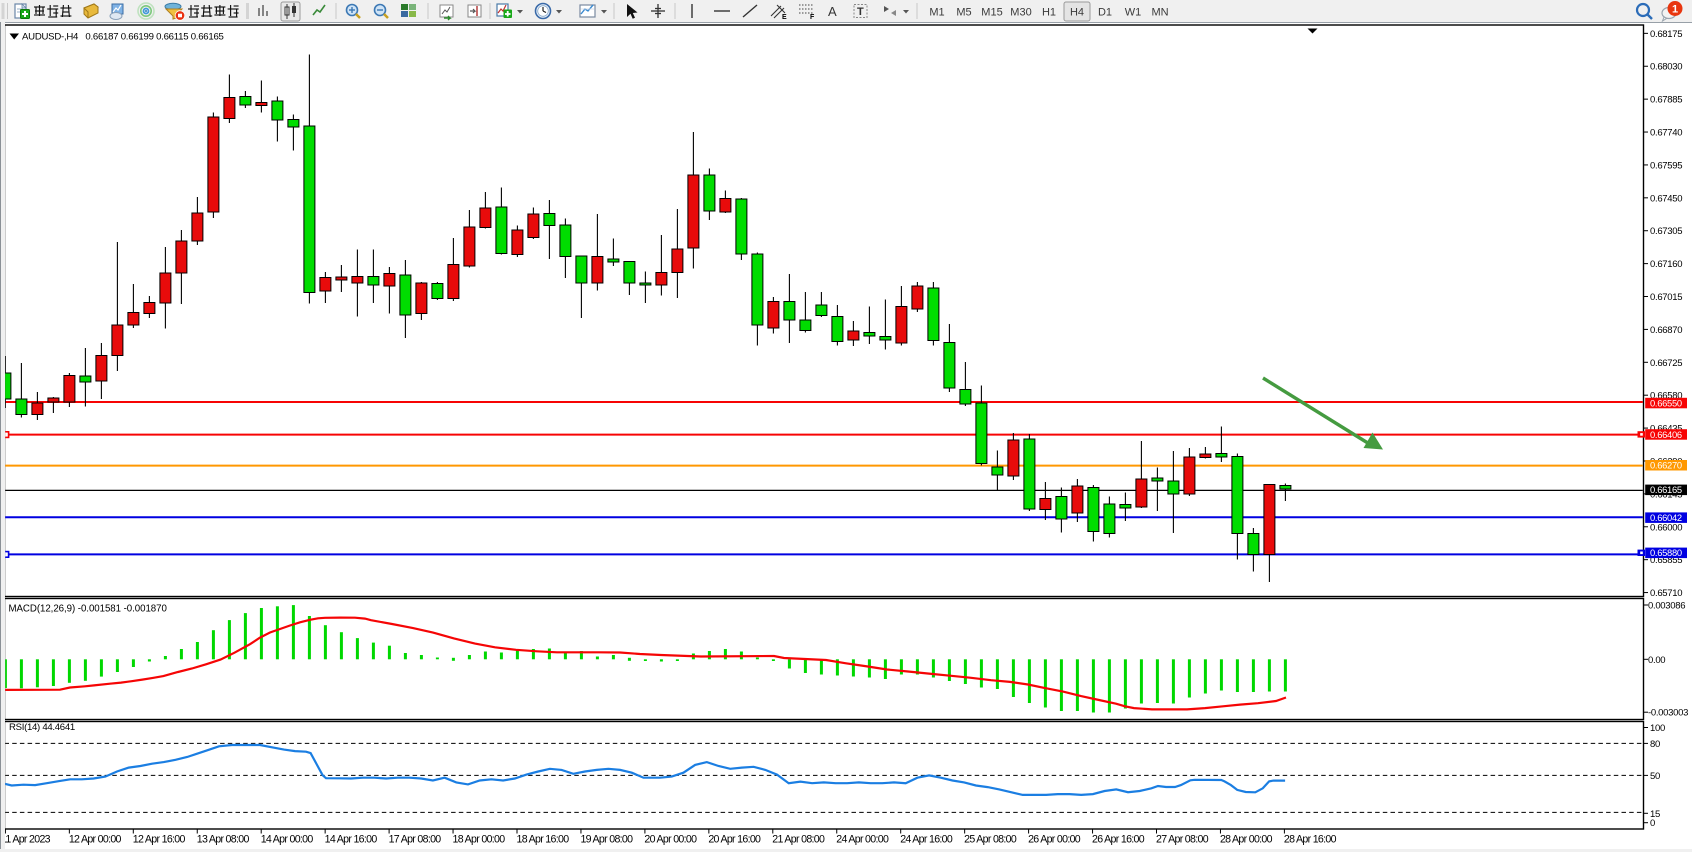  What do you see at coordinates (159, 840) in the screenshot?
I see `svg-text: 12 Apr 16:00` at bounding box center [159, 840].